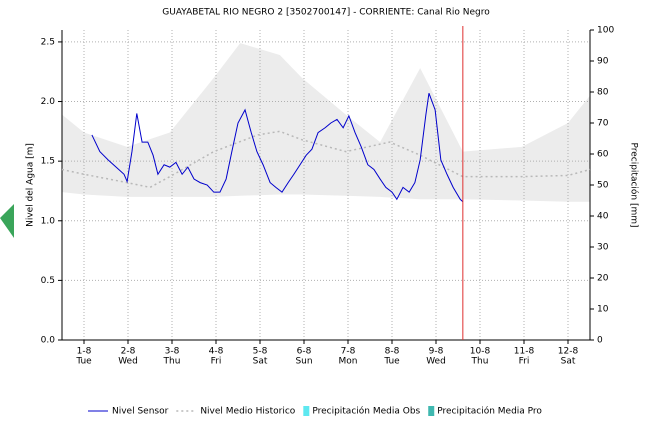 The width and height of the screenshot is (654, 429). Describe the element at coordinates (603, 124) in the screenshot. I see `y2-tick-label: 70` at that location.